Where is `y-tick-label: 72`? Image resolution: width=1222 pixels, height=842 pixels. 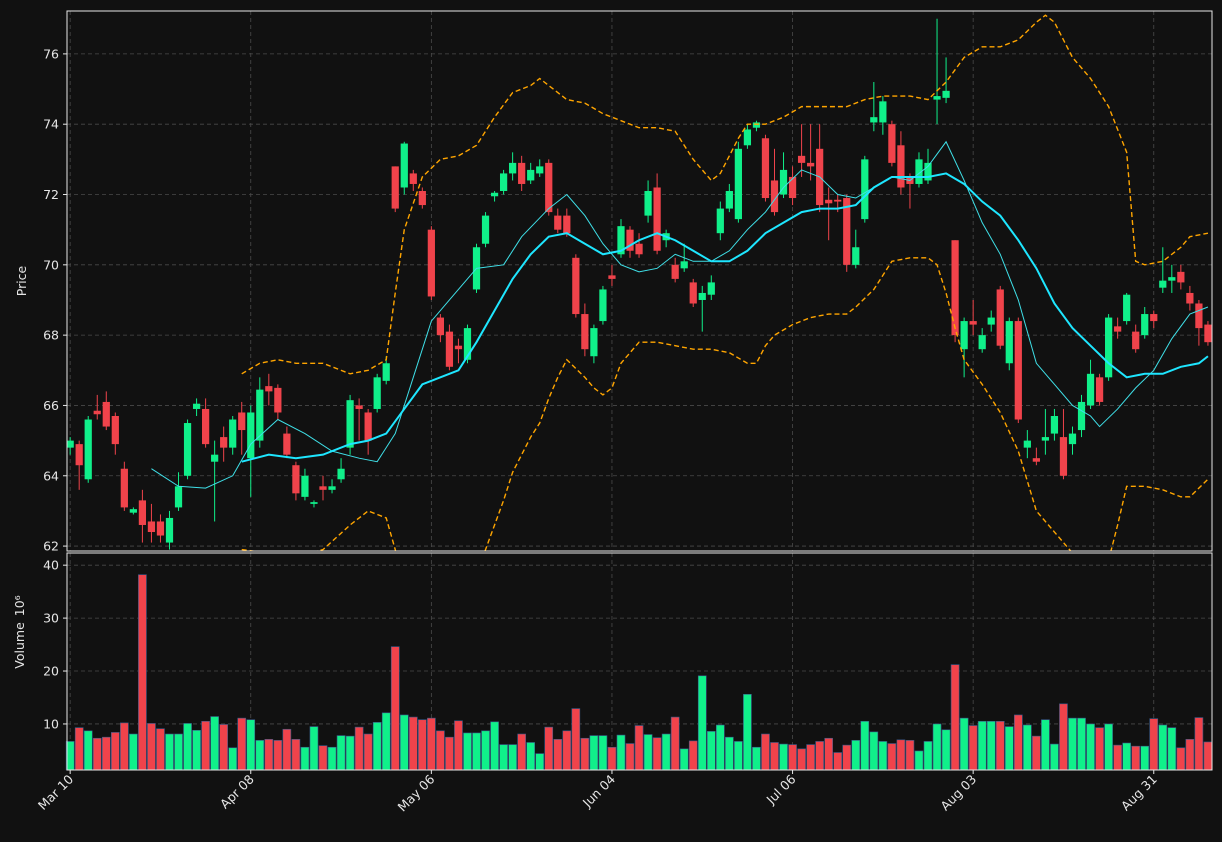
y-tick-label: 72 is located at coordinates (51, 194).